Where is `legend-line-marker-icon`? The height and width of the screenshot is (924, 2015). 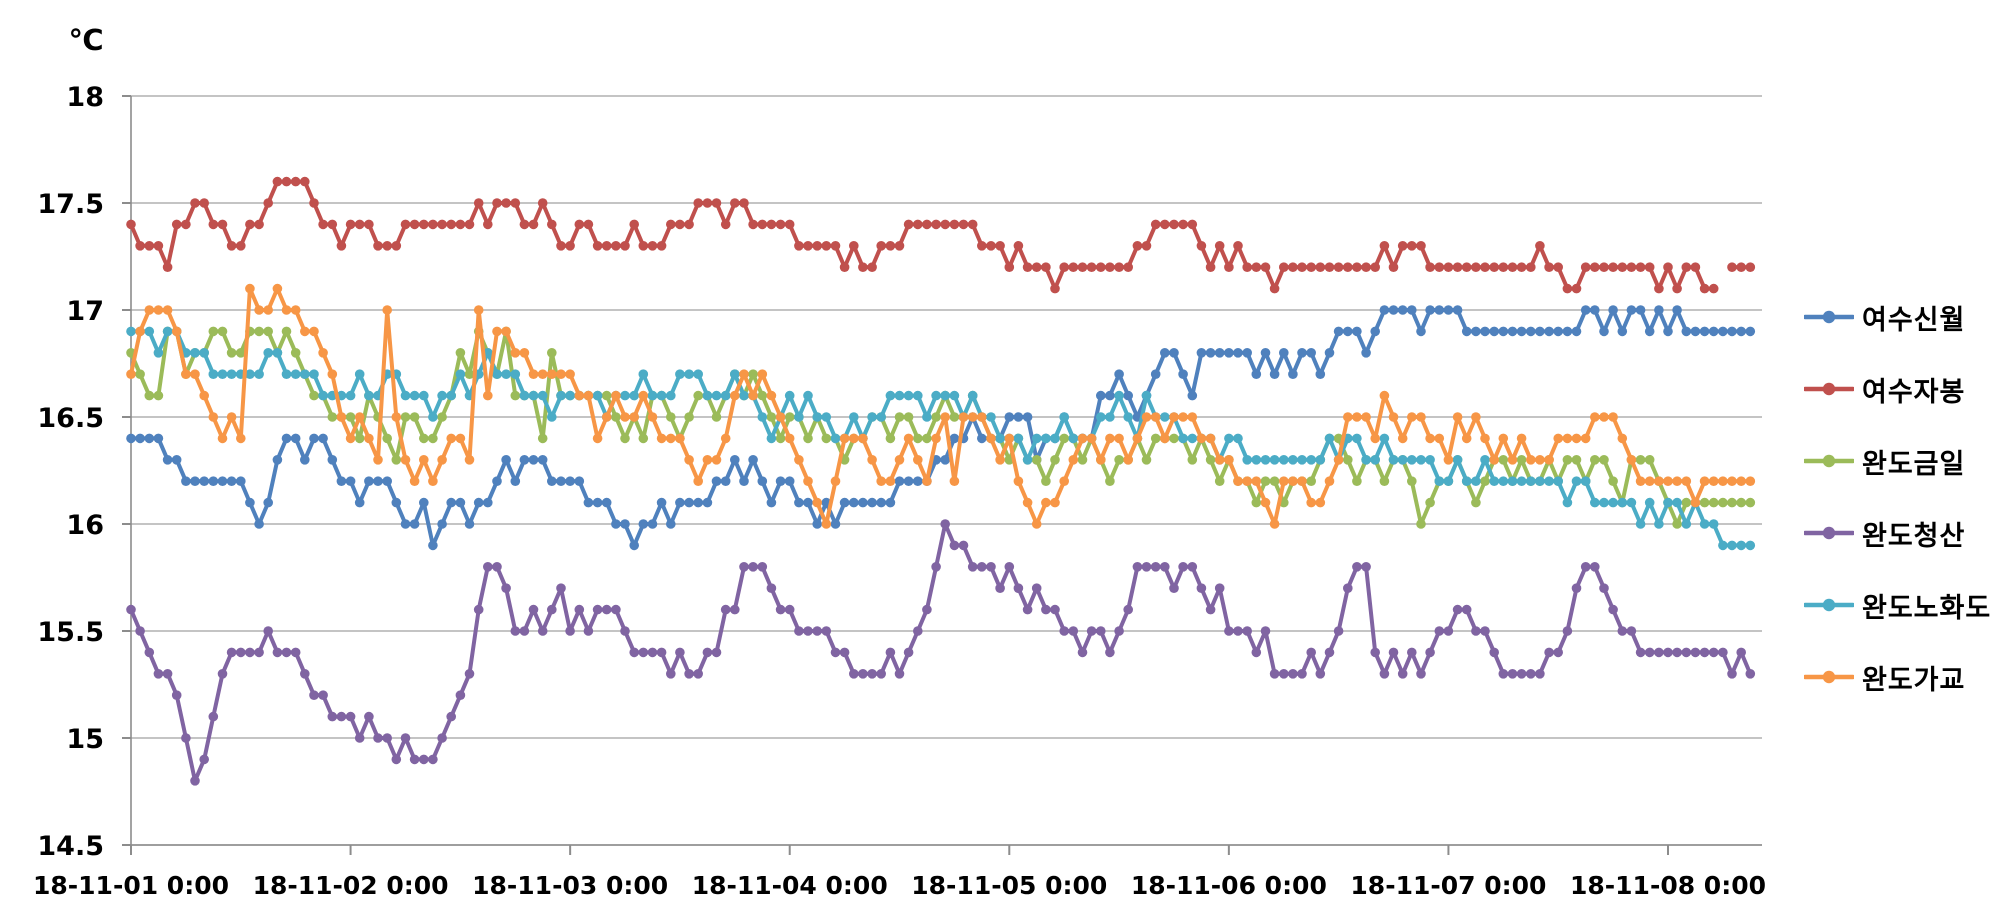 legend-line-marker-icon is located at coordinates (1829, 533).